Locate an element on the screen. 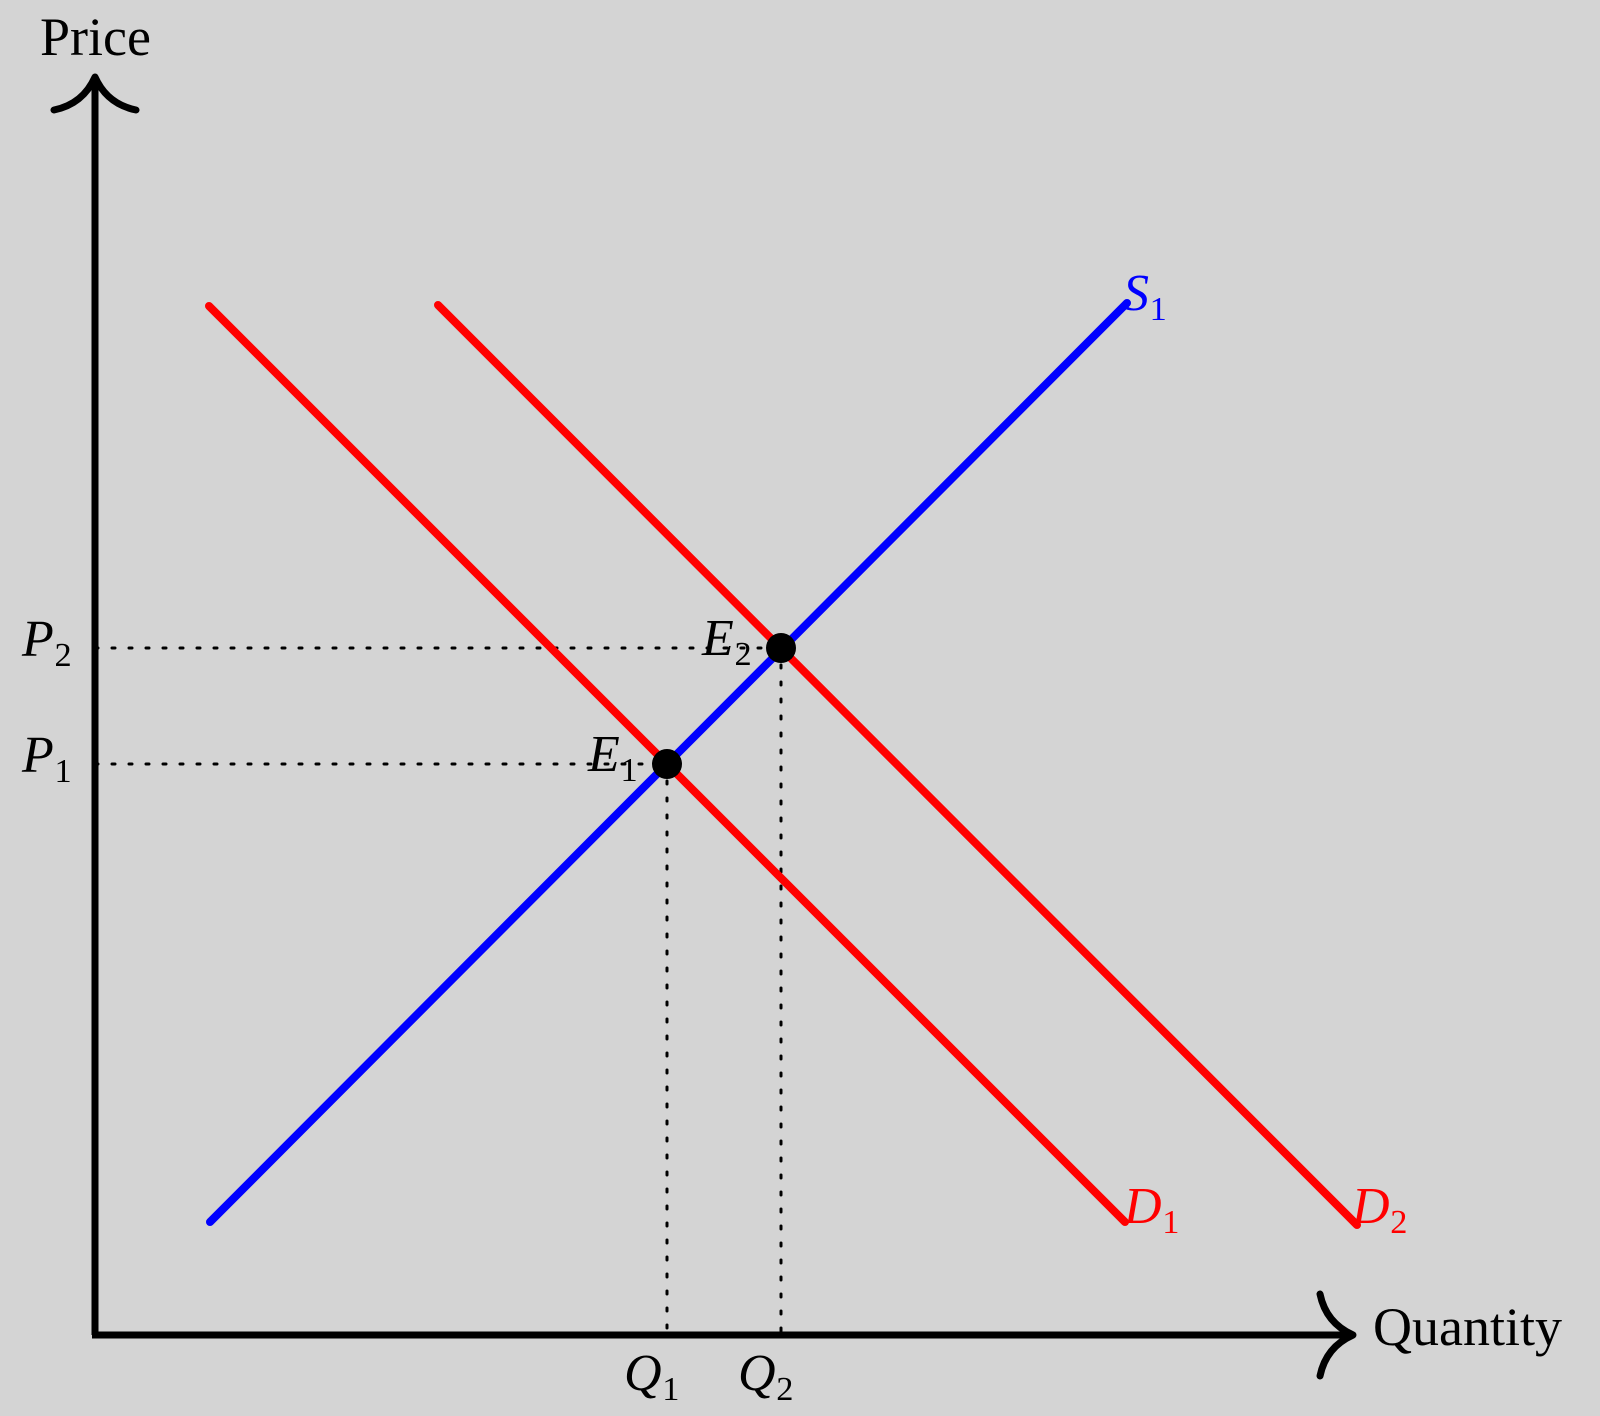 This screenshot has width=1600, height=1416. x-axis-arrowhead-icon is located at coordinates (1336, 1335).